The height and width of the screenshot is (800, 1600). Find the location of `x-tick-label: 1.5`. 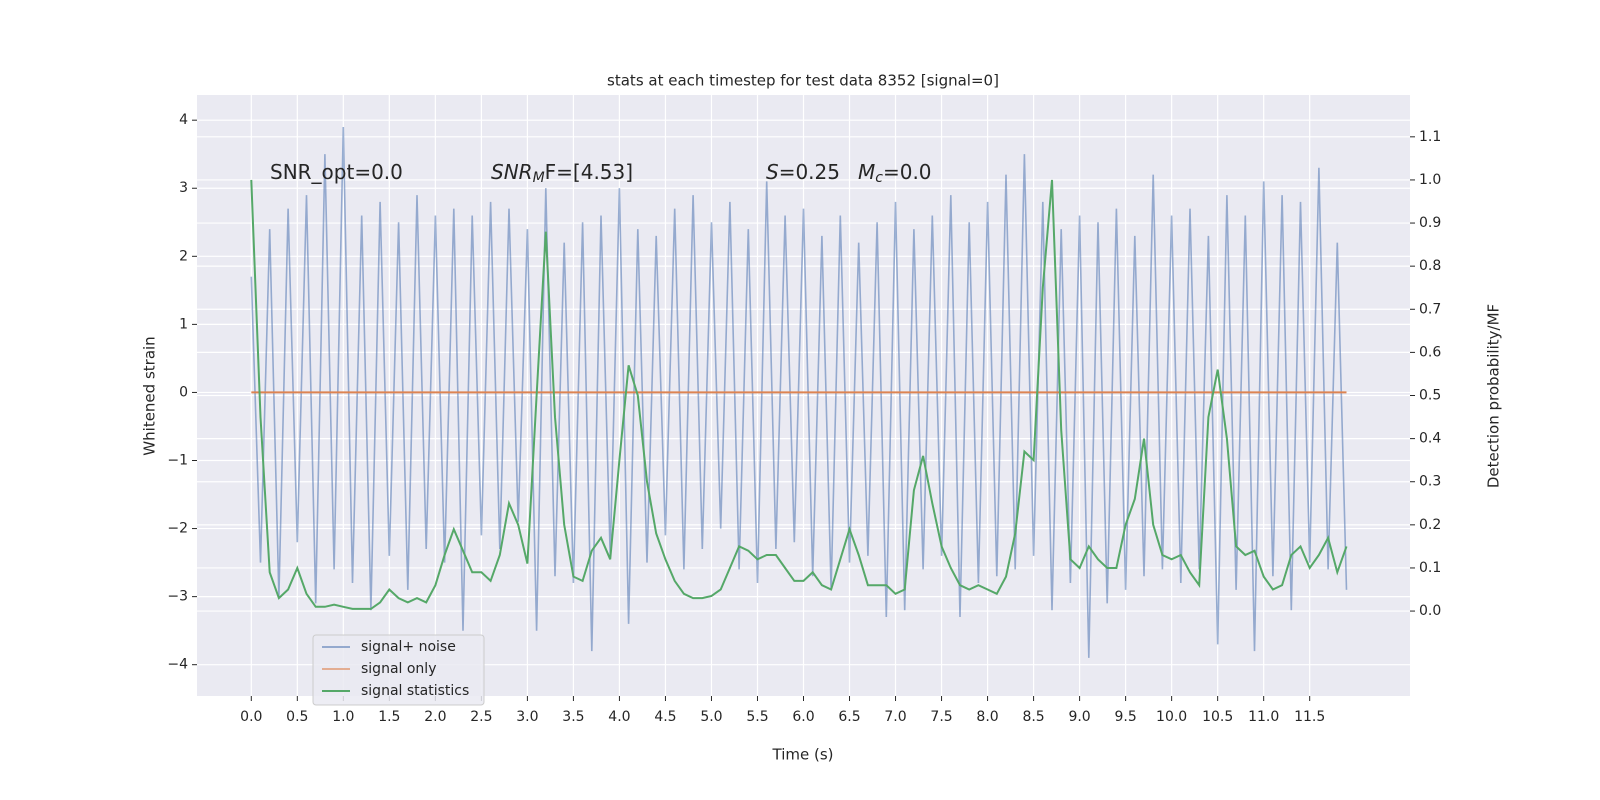

x-tick-label: 1.5 is located at coordinates (389, 717).